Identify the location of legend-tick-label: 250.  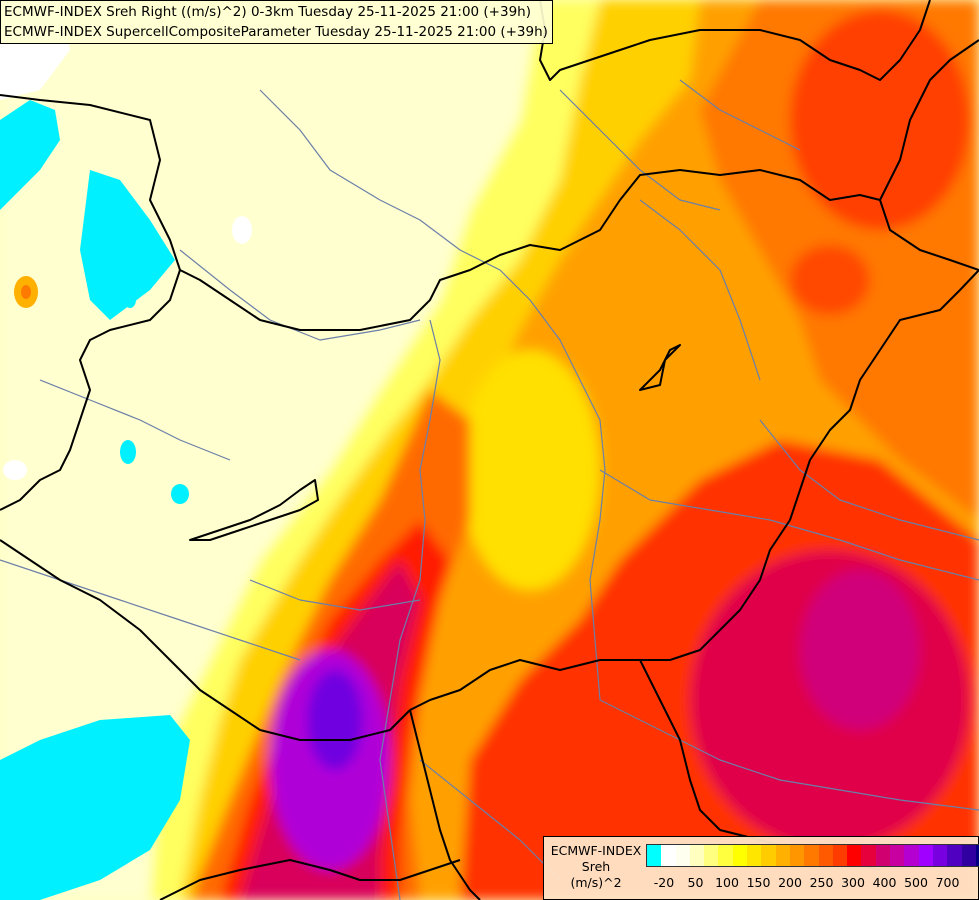
(821, 882).